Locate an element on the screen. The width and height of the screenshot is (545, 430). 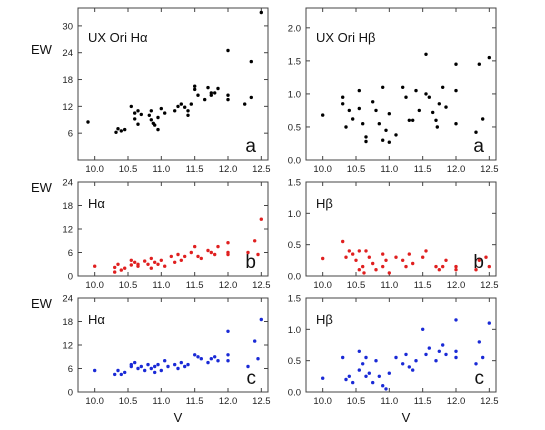
y-tick-label: 1.5 is located at coordinates (294, 183).